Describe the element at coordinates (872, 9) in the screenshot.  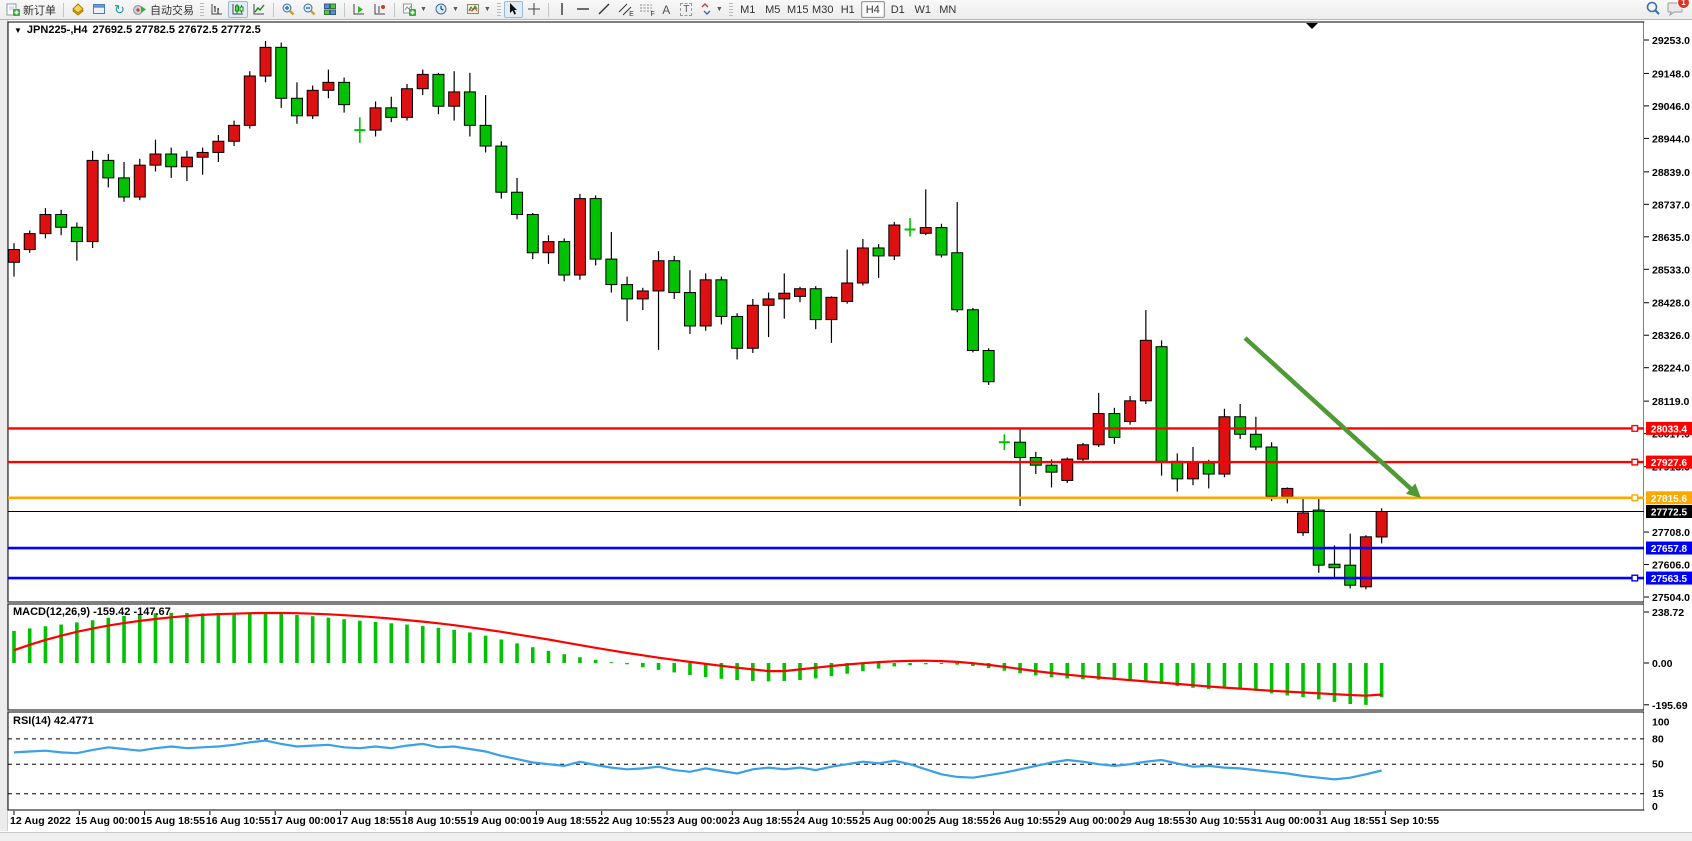
I see `timeframe-h4: H4` at that location.